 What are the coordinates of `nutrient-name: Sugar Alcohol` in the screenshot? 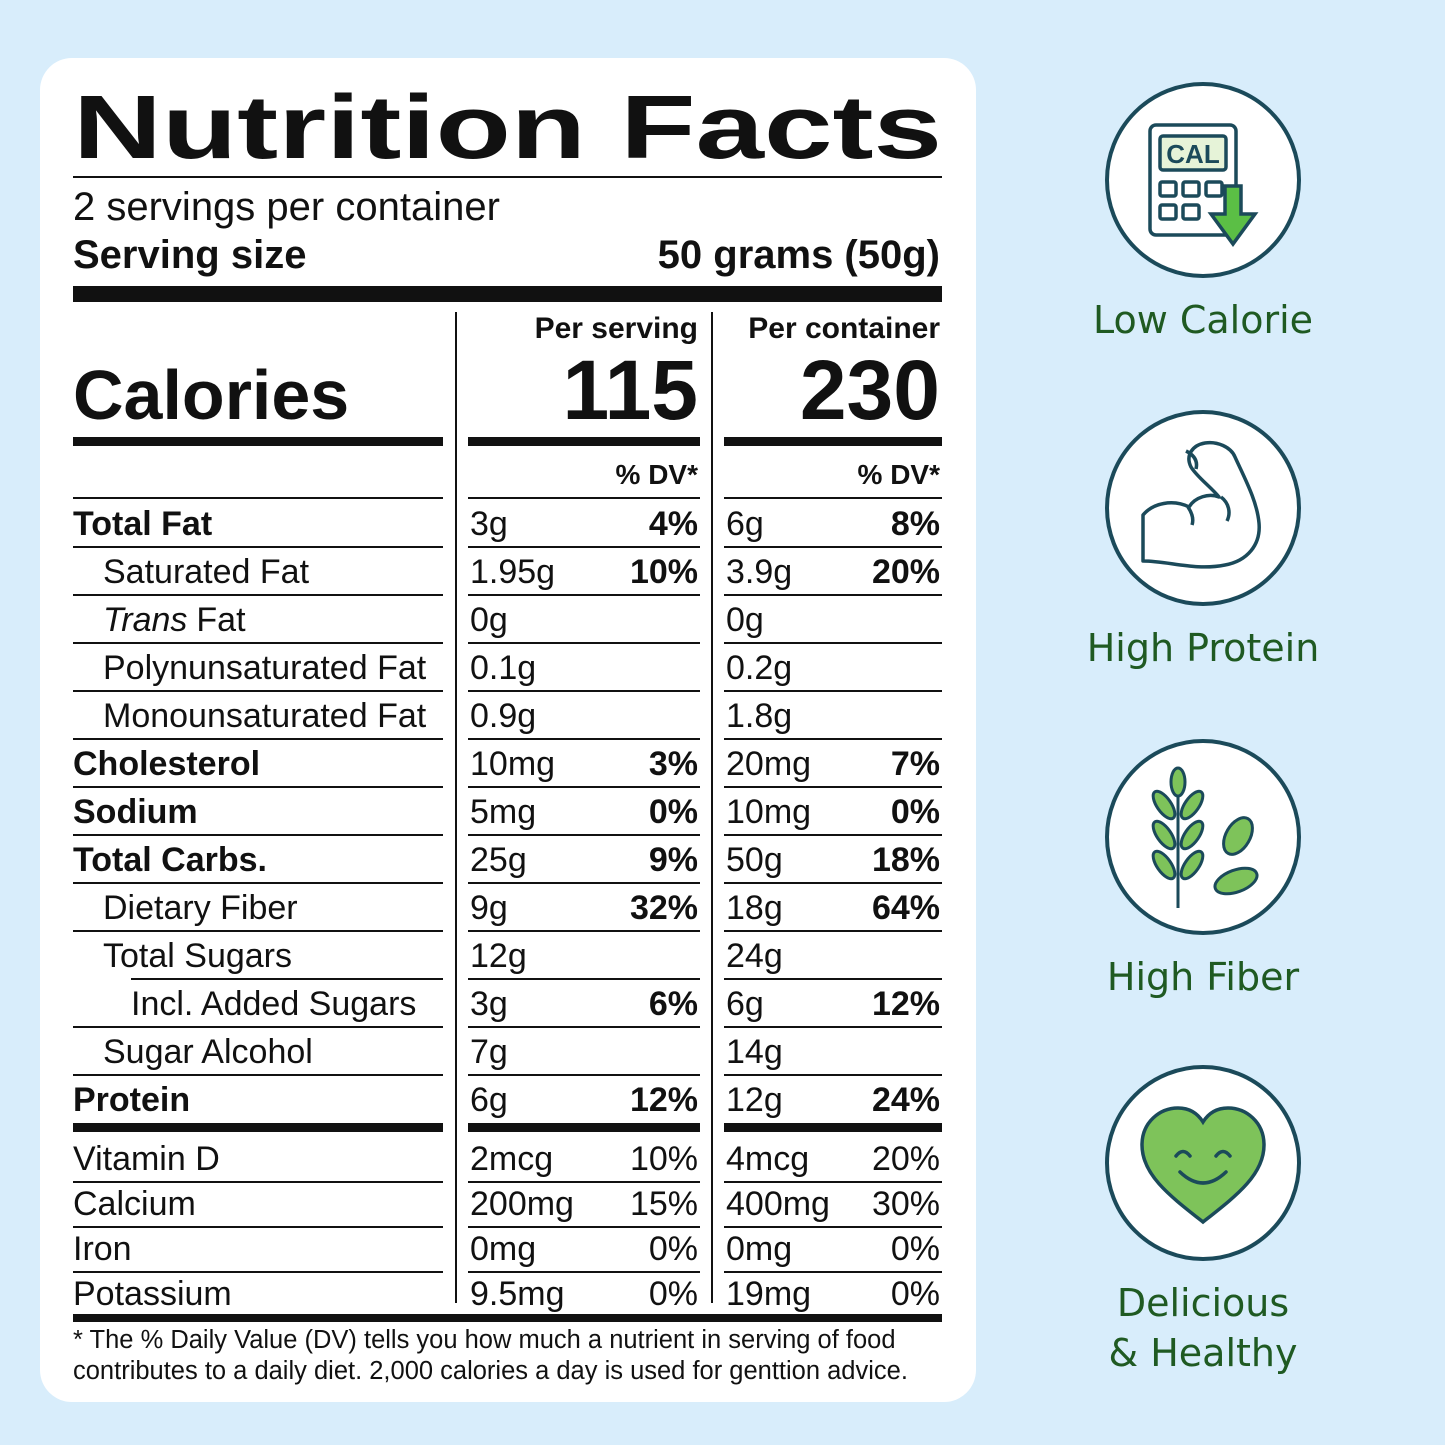 It's located at (208, 1052).